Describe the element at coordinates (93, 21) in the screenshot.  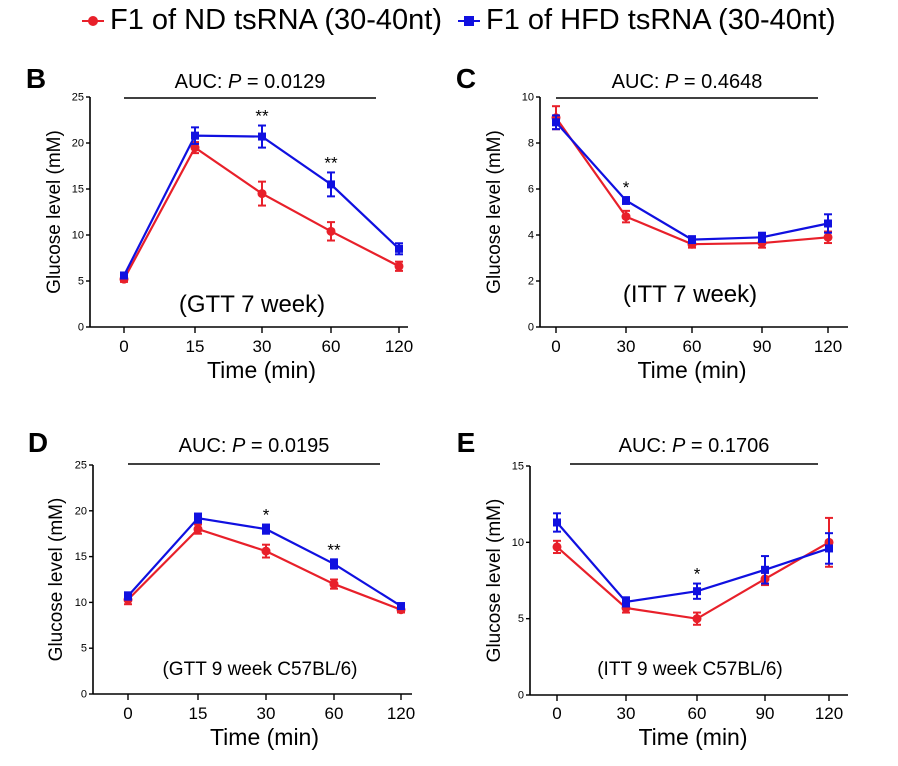
I see `legend-marker-nd-icon` at that location.